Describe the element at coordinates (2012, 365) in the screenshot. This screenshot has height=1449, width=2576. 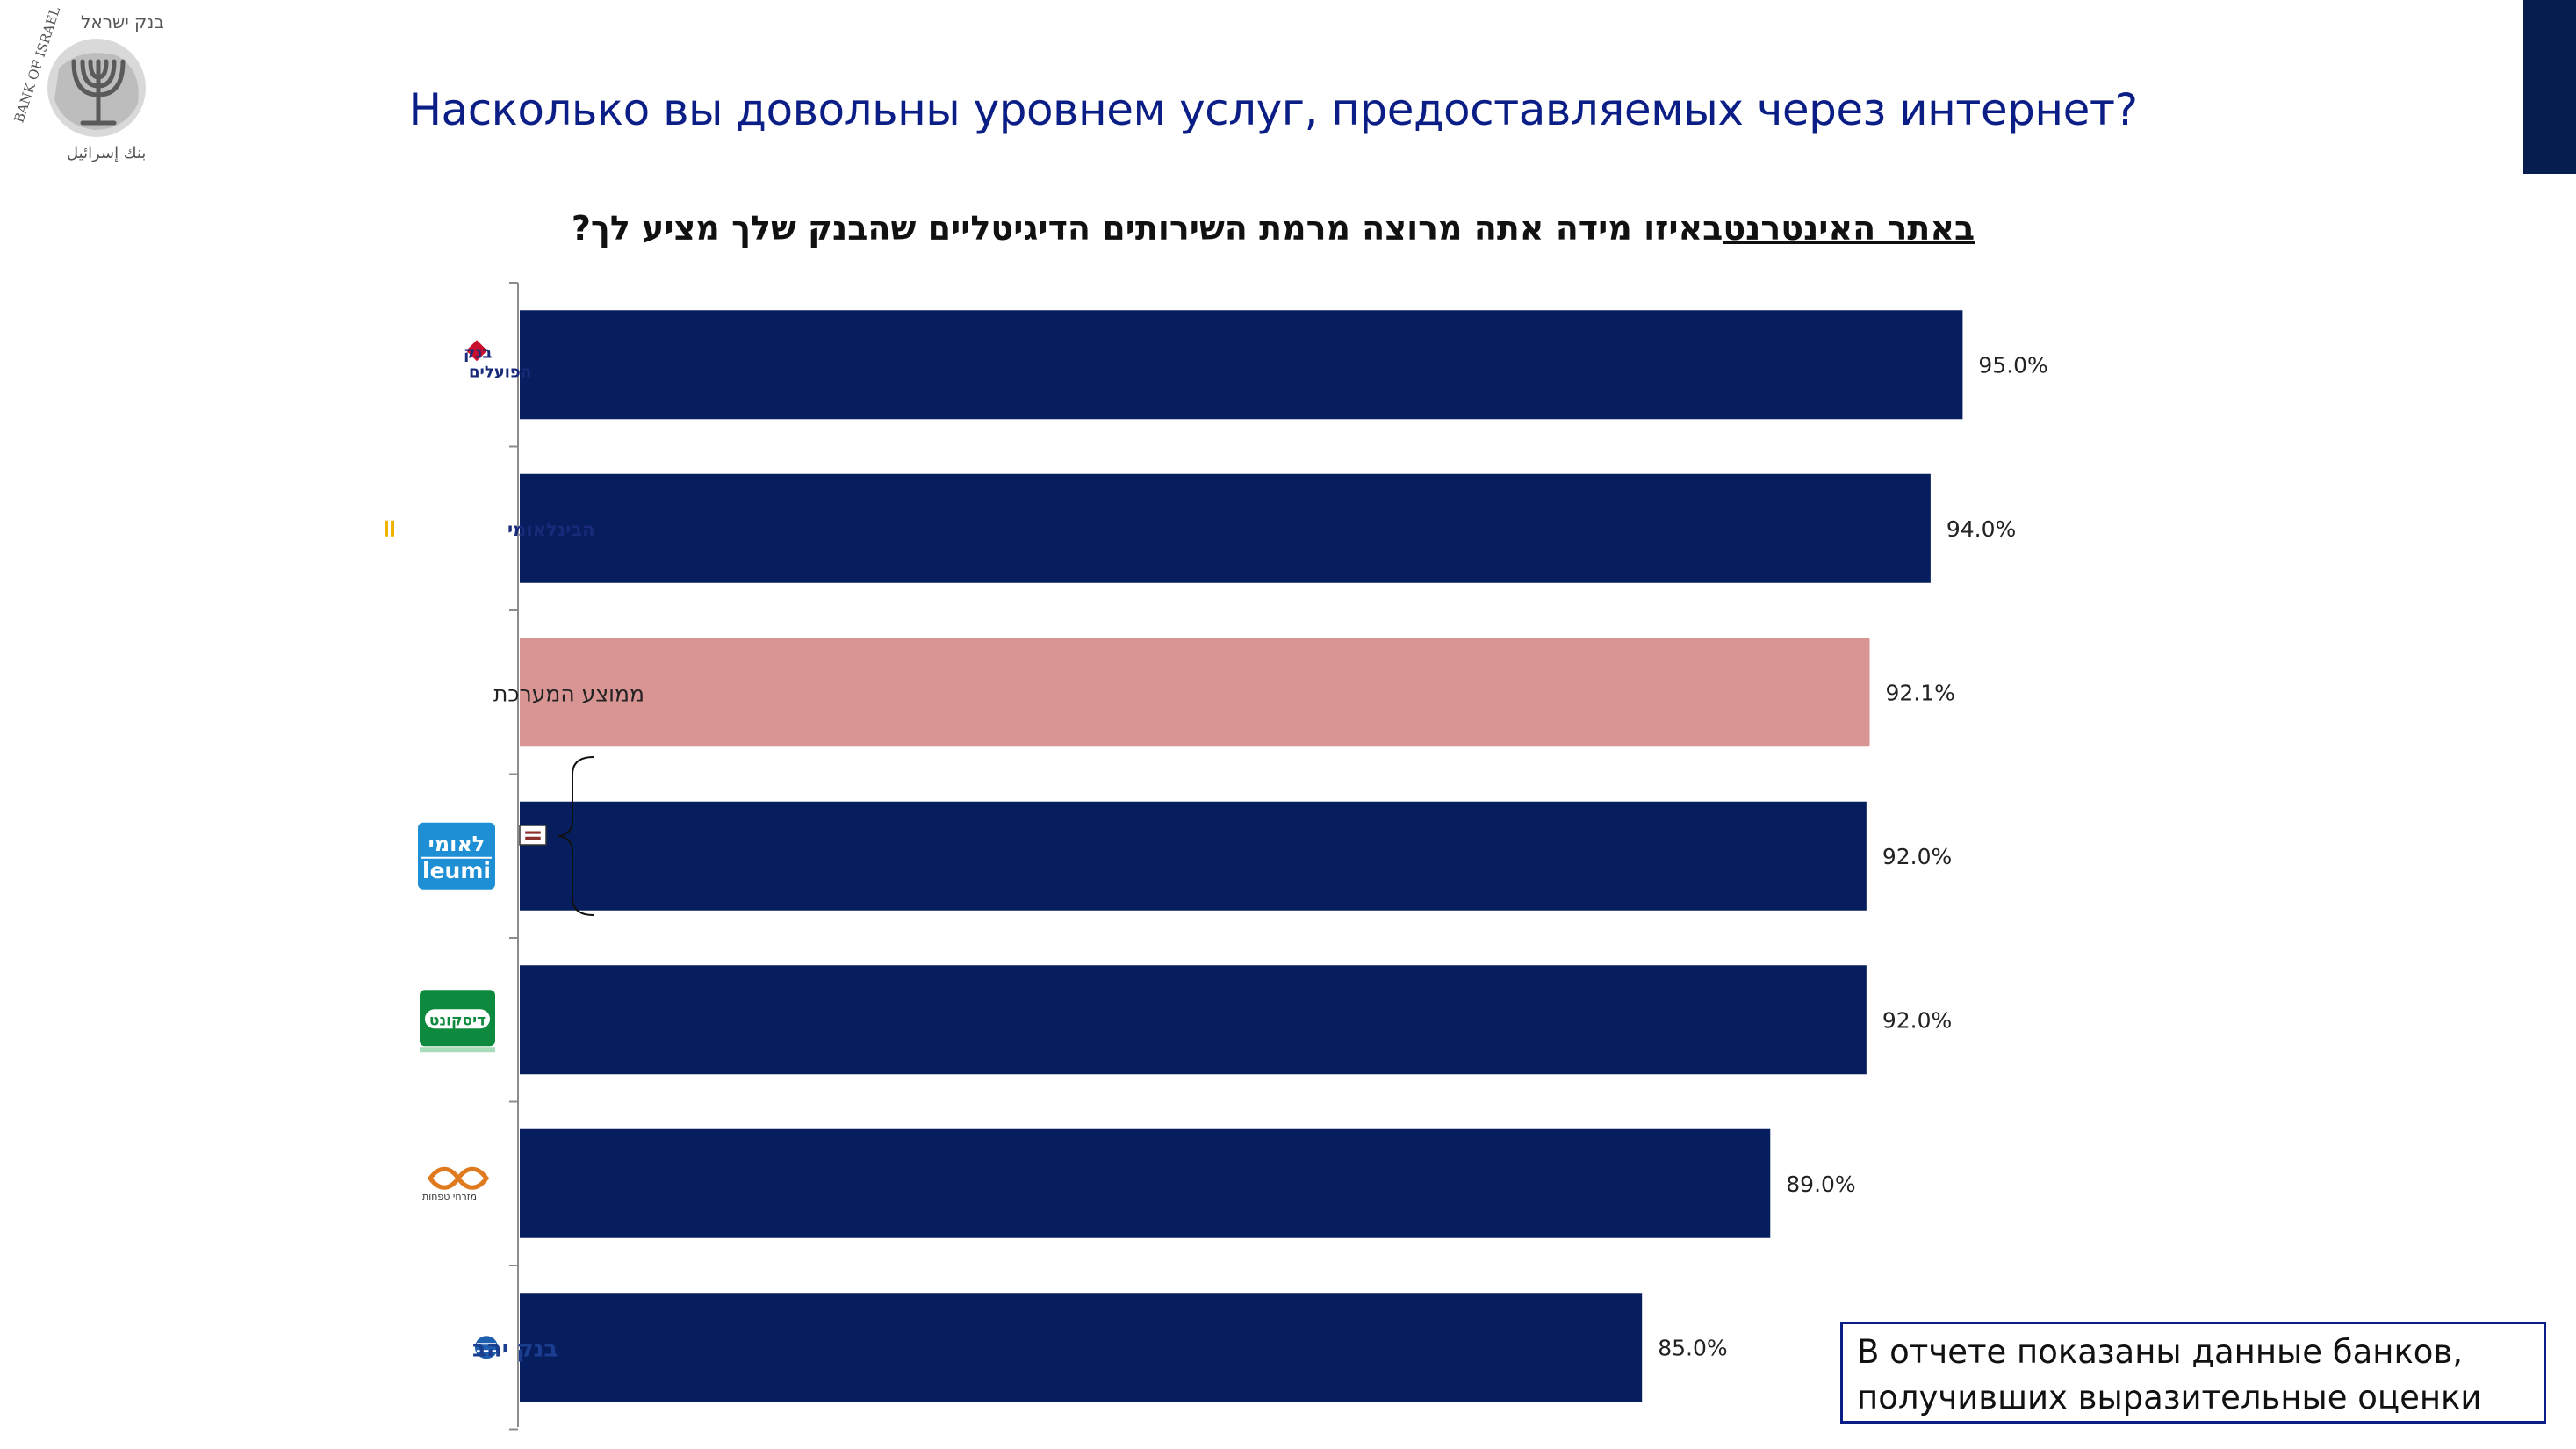
I see `value-label: 95.0%` at that location.